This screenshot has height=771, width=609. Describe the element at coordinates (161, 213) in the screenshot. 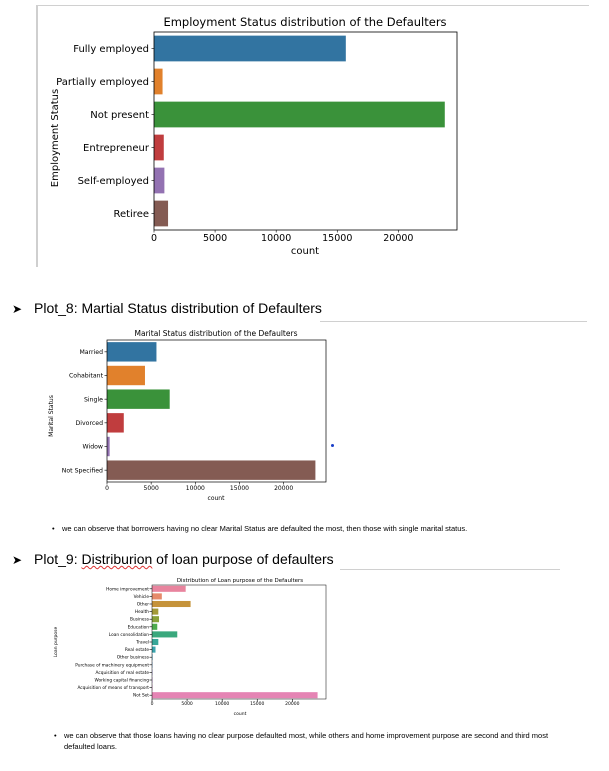

I see `bar-retiree` at that location.